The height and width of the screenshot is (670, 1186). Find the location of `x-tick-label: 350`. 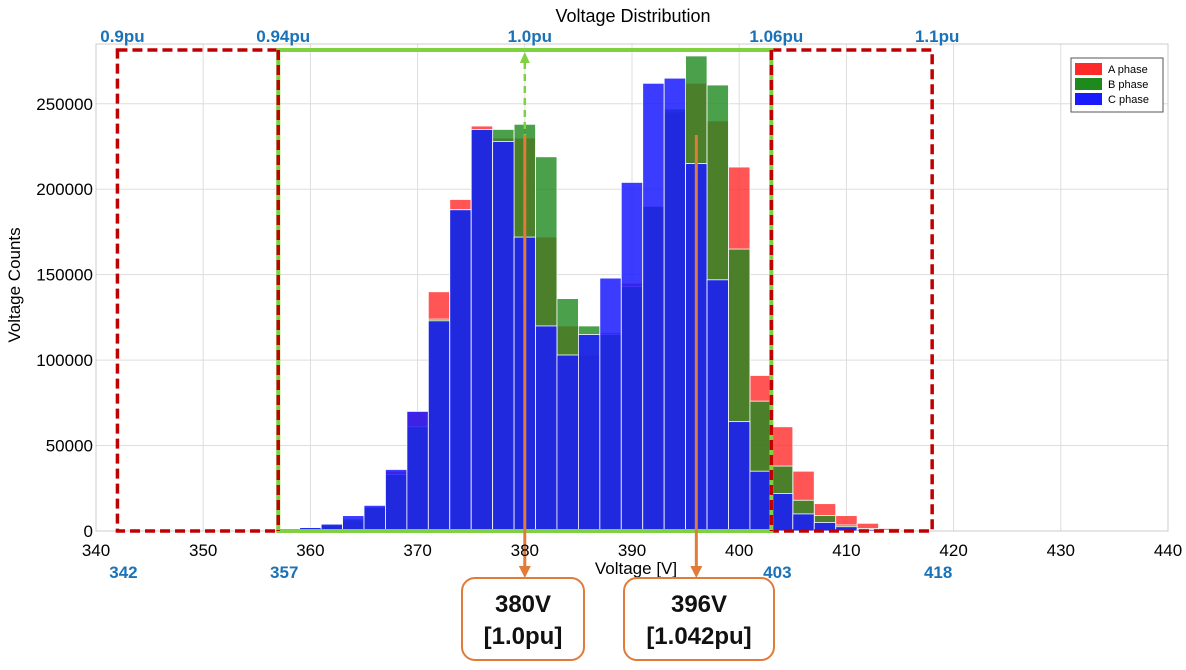

x-tick-label: 350 is located at coordinates (203, 550).